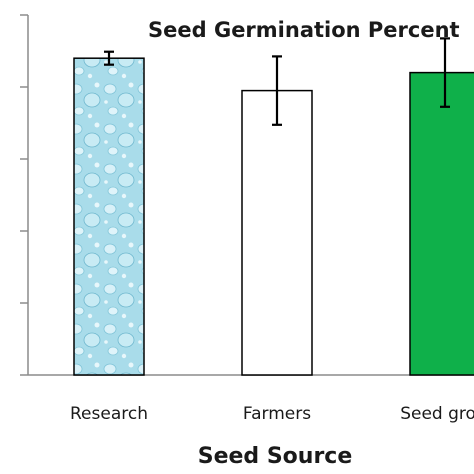  I want to click on x-tick-label-1: Research, so click(109, 414).